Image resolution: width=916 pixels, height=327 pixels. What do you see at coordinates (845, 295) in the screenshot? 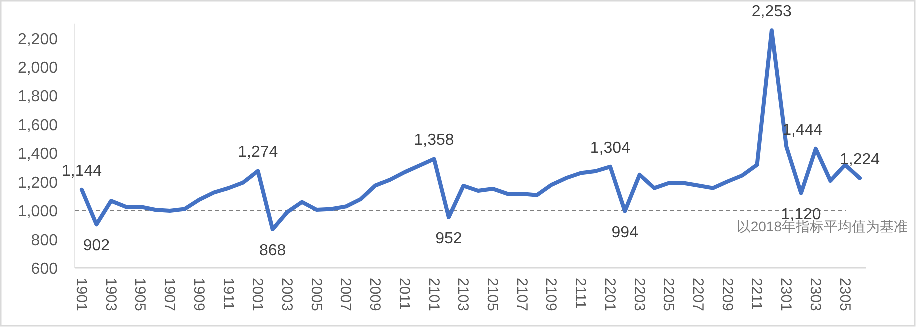
I see `x-tick-label: 2305` at bounding box center [845, 295].